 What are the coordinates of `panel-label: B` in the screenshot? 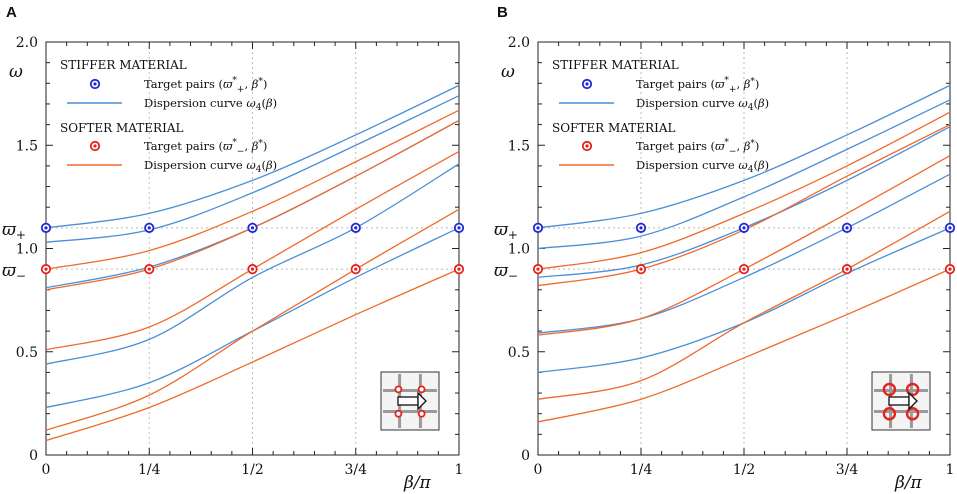 It's located at (502, 12).